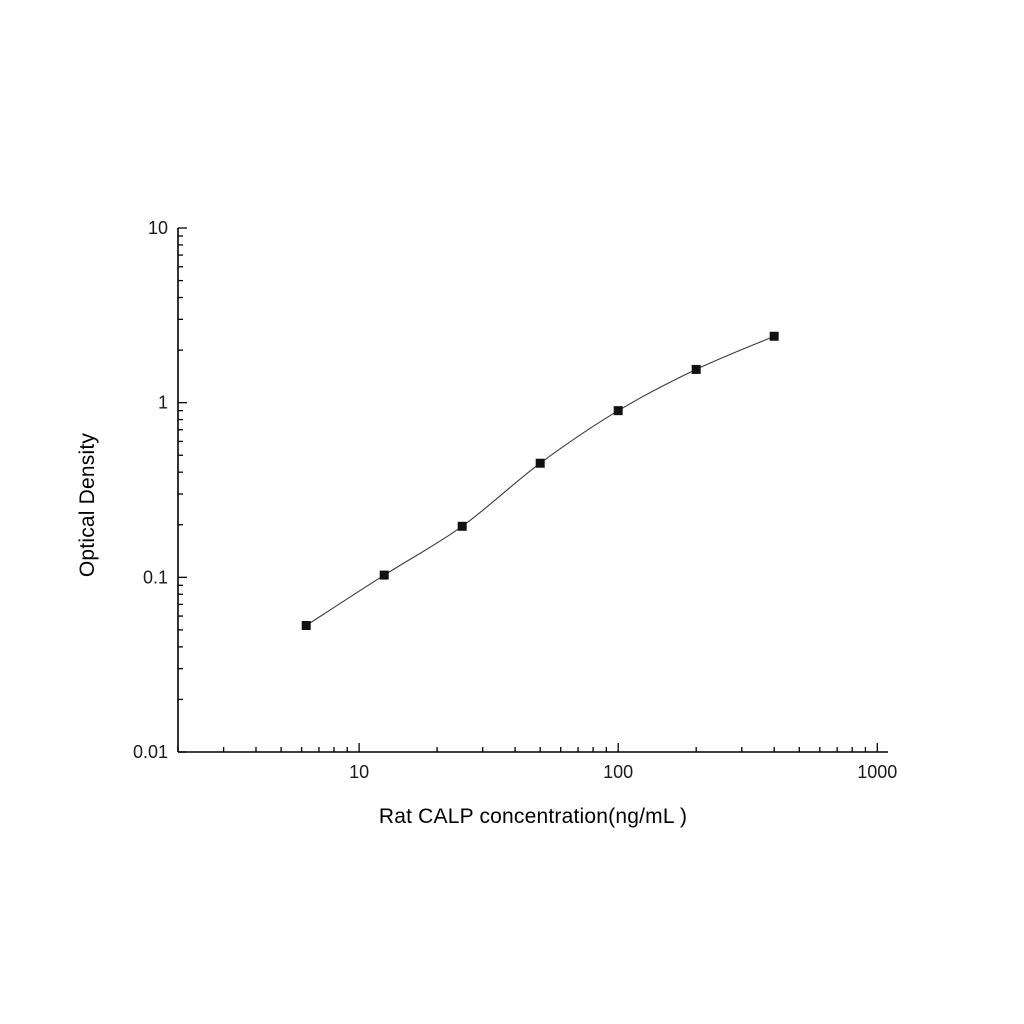 This screenshot has height=1024, width=1024. I want to click on x-axis-title: Rat CALP concentration(ng/mL ), so click(533, 816).